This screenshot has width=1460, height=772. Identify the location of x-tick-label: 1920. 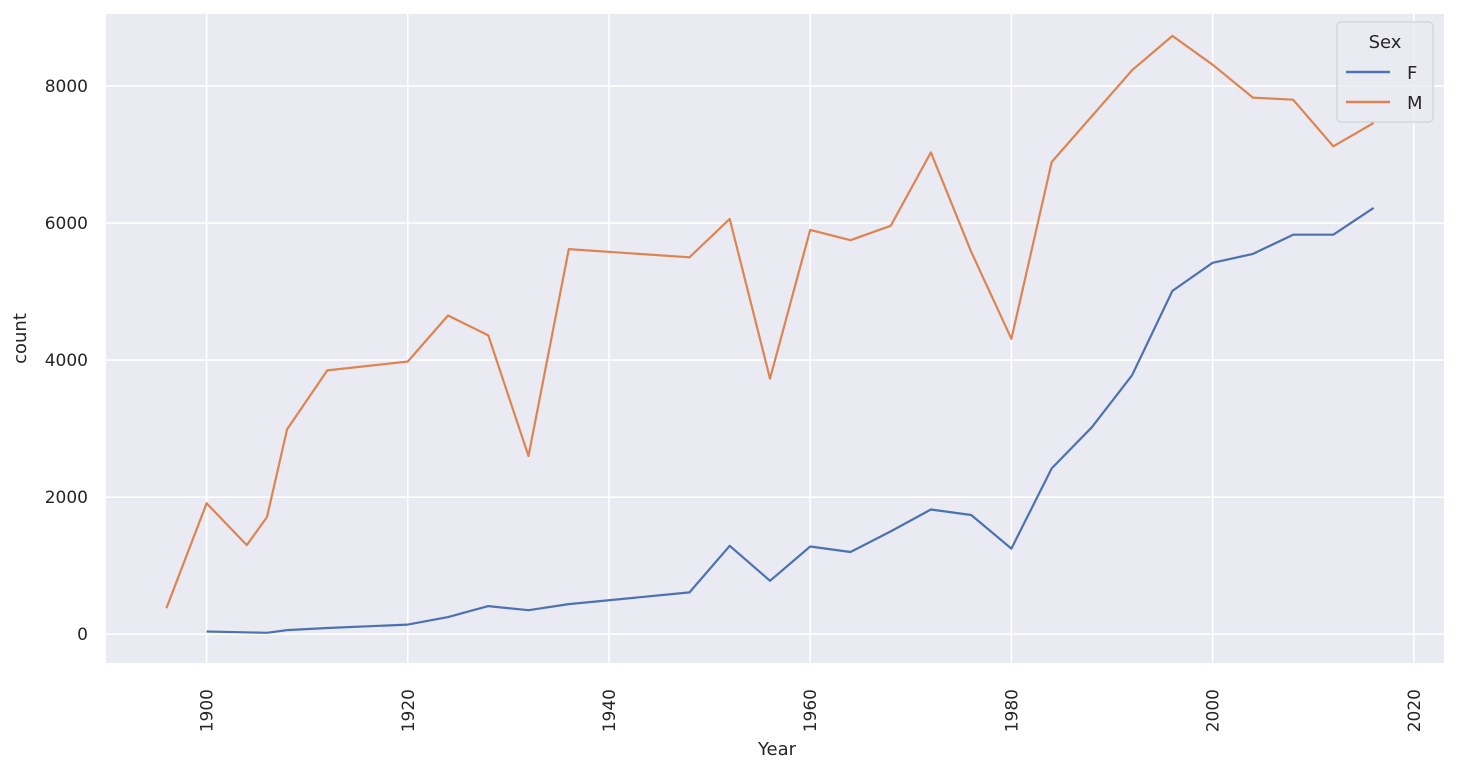
(409, 710).